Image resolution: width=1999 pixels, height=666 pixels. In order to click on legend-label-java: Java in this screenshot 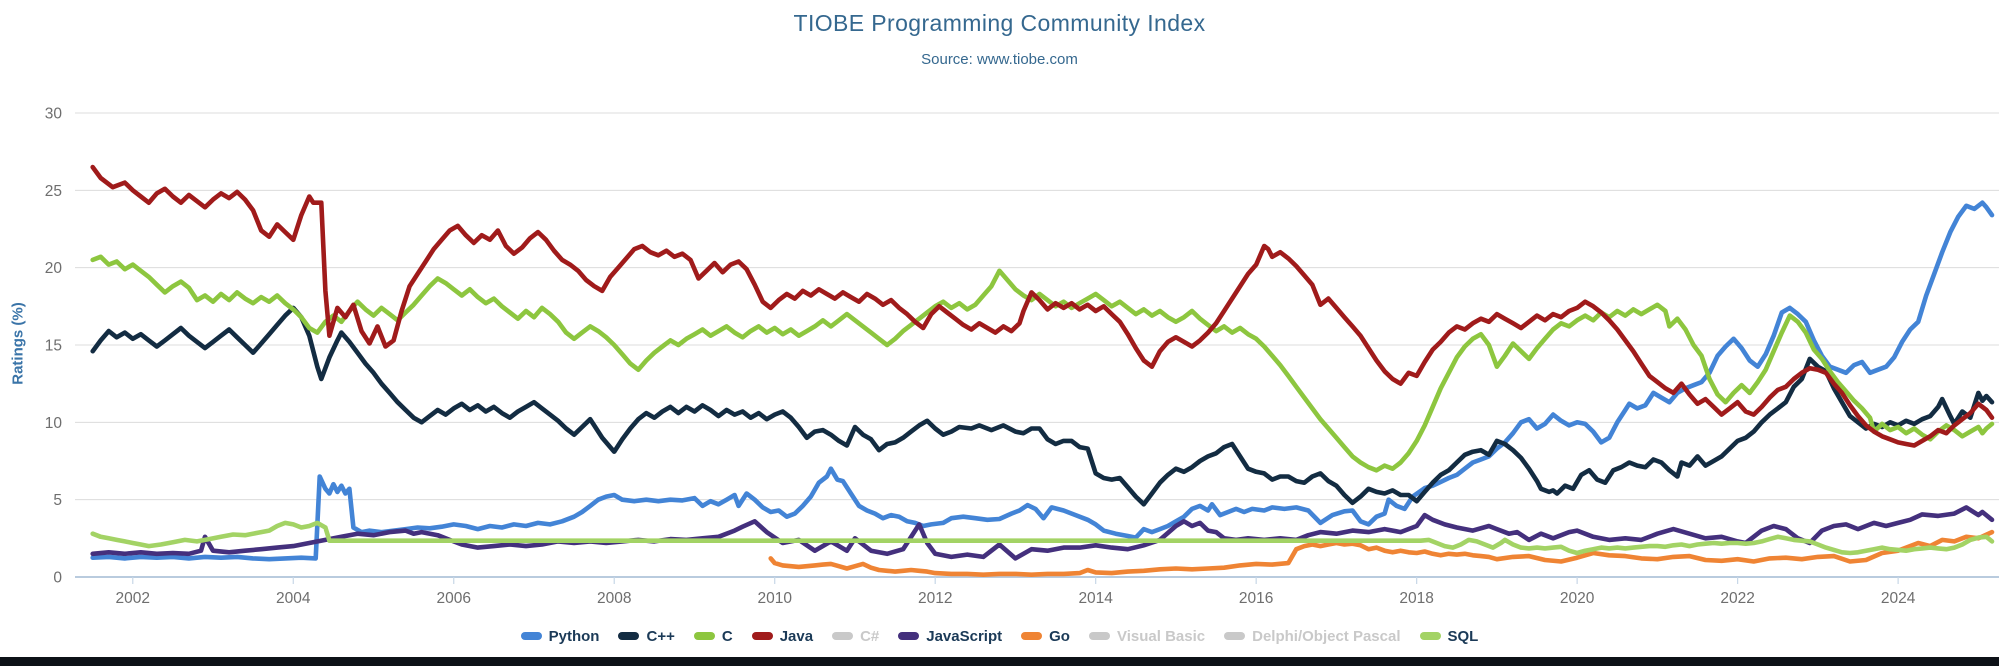, I will do `click(796, 636)`.